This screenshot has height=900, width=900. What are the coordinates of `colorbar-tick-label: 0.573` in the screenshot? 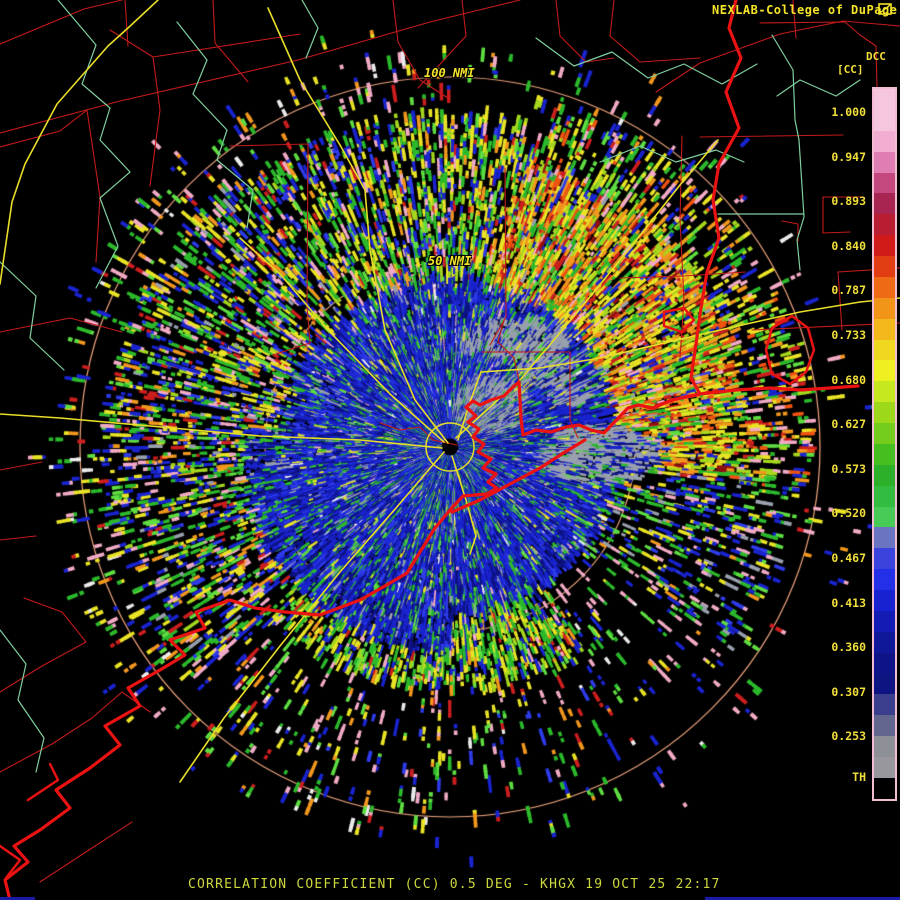 It's located at (848, 468).